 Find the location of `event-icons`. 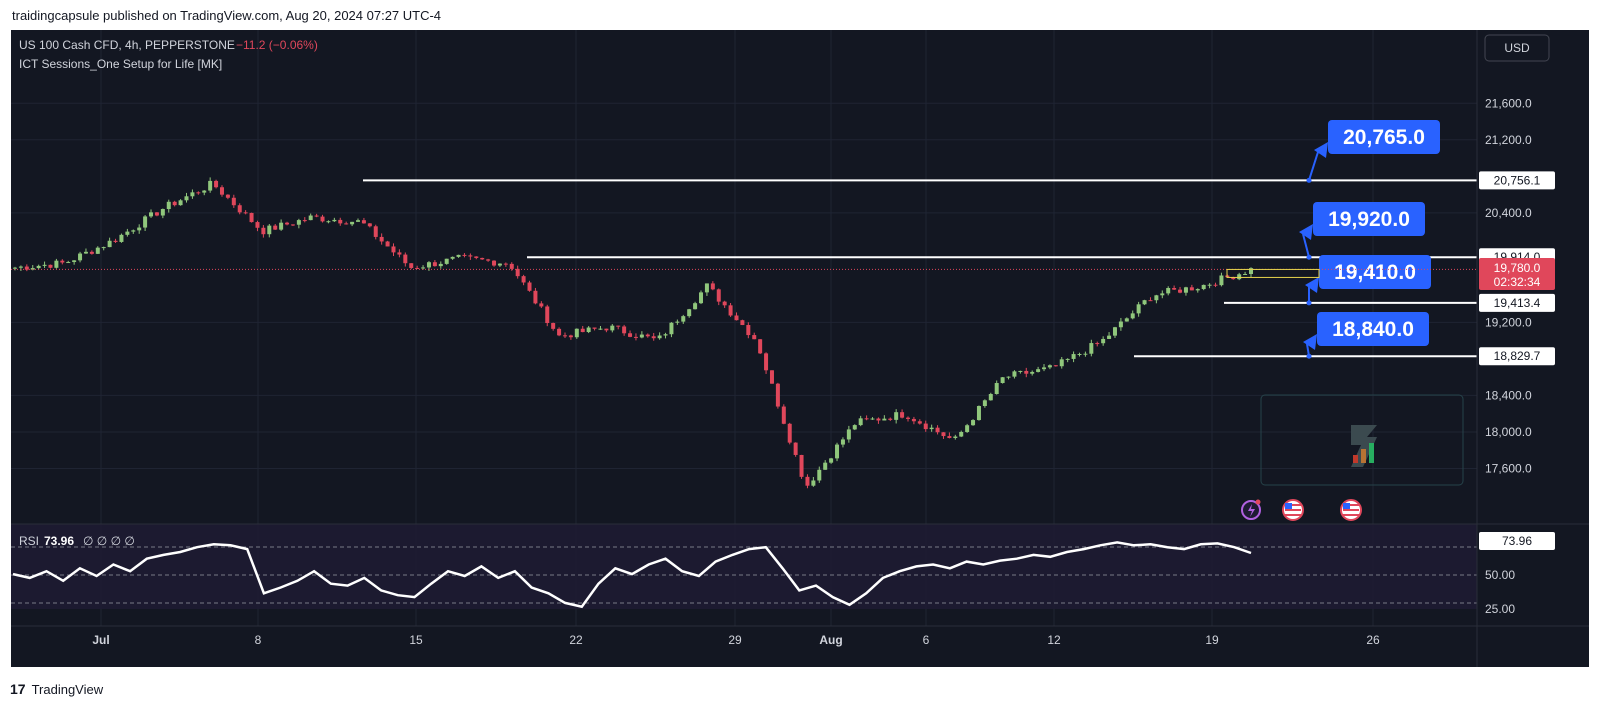

event-icons is located at coordinates (1301, 510).